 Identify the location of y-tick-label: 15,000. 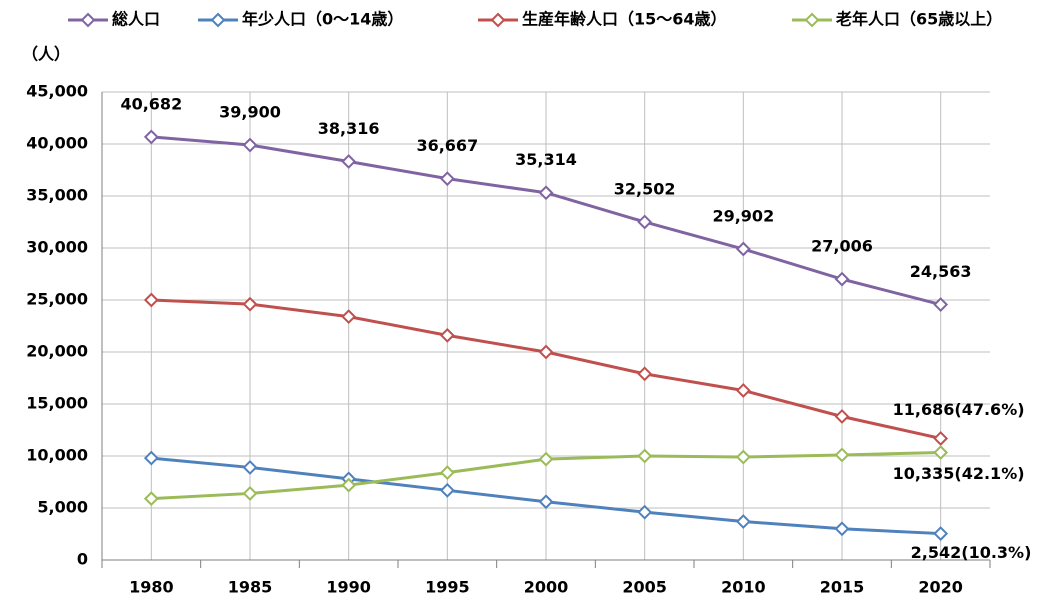
(57, 403).